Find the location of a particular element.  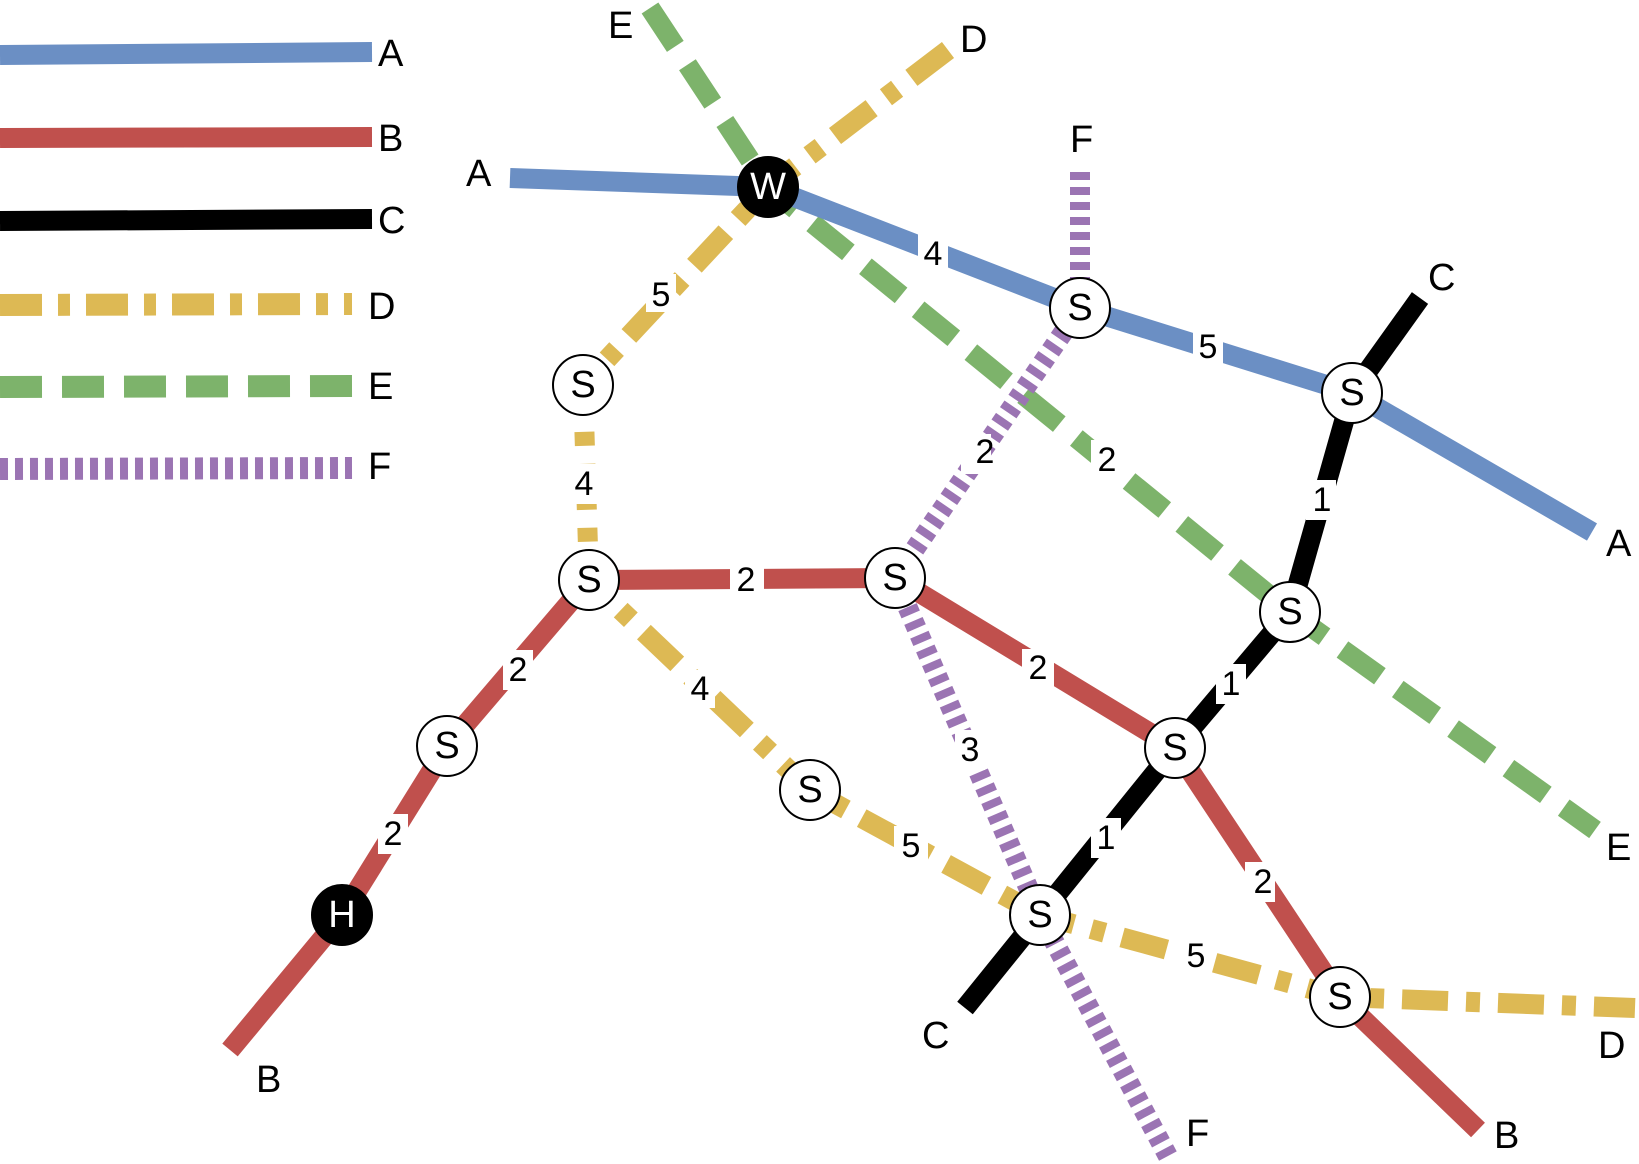

endpoint-label-e-east: E is located at coordinates (1618, 848).